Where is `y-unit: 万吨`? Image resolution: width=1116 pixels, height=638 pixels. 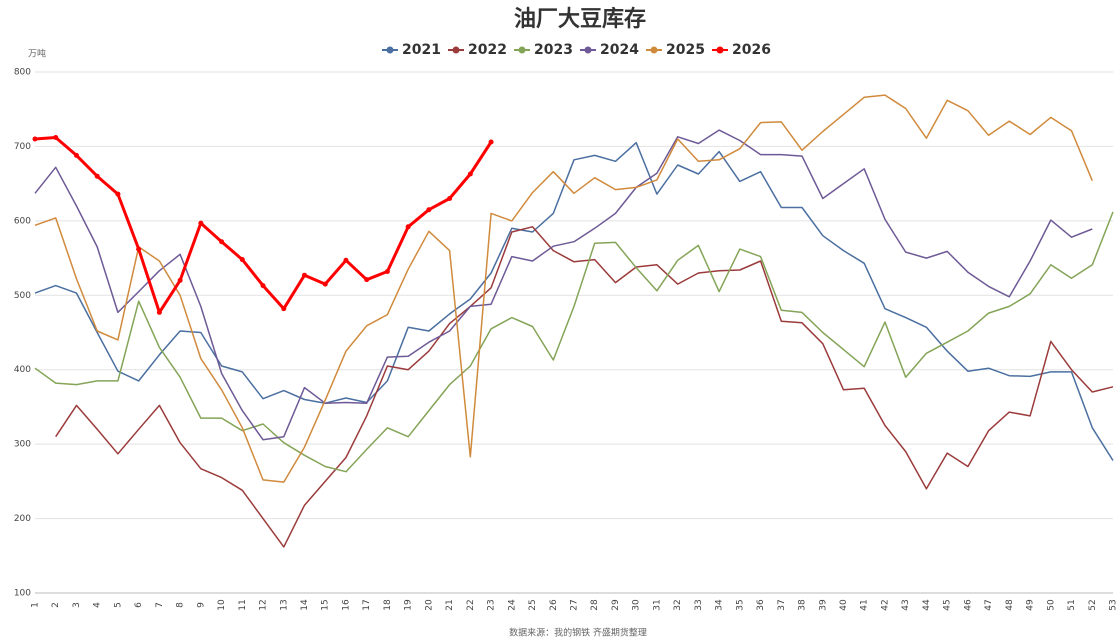 y-unit: 万吨 is located at coordinates (37, 54).